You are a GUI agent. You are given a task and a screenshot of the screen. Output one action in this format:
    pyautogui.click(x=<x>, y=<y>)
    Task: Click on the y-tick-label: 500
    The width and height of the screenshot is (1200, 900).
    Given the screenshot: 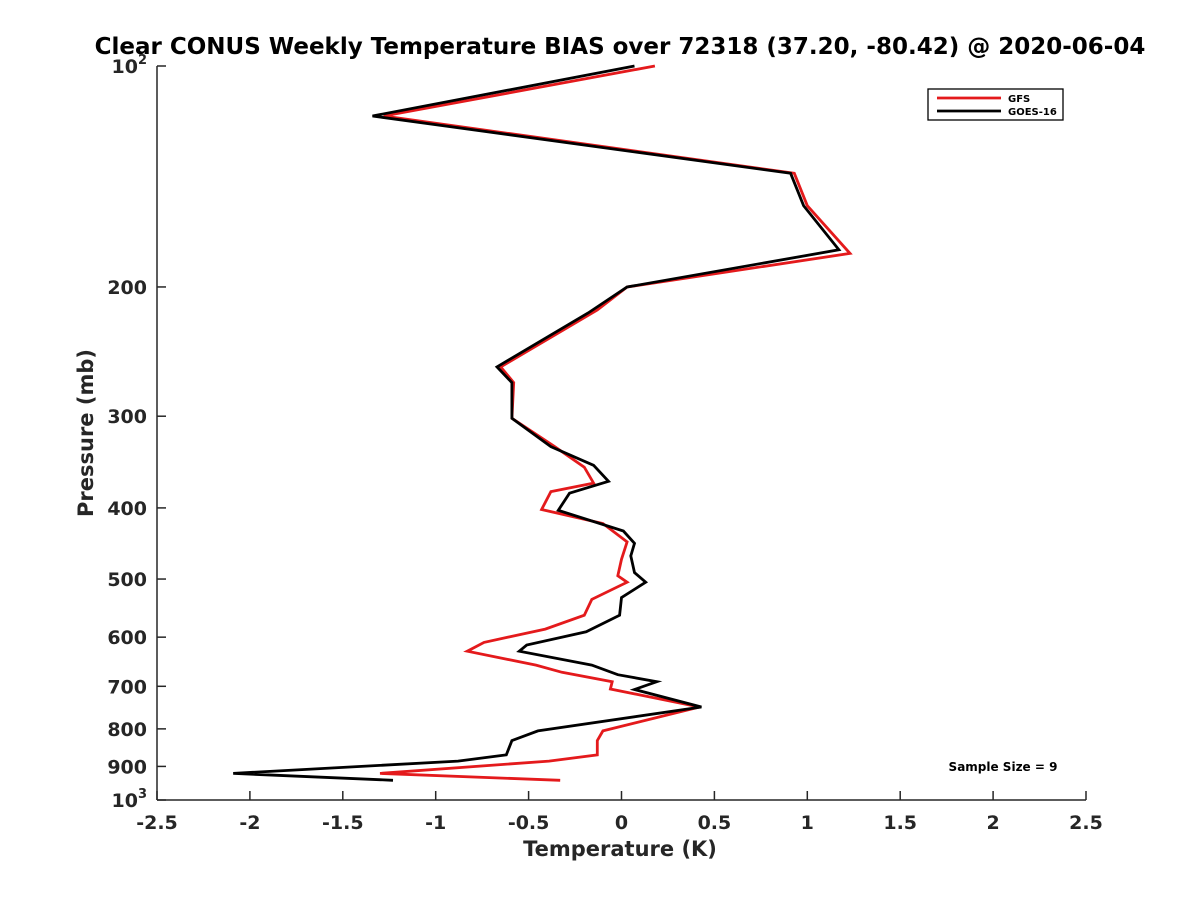 What is the action you would take?
    pyautogui.click(x=127, y=580)
    